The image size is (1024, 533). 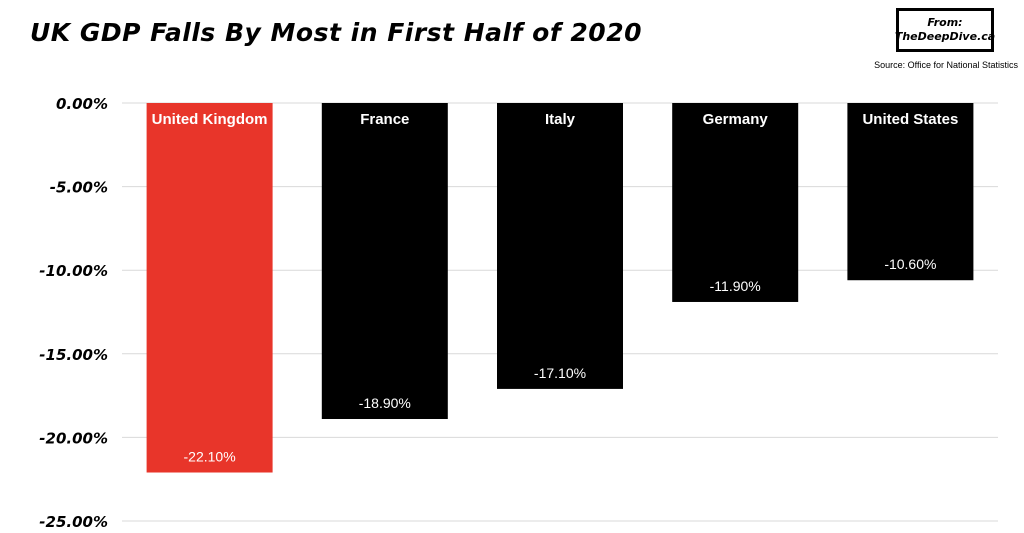 What do you see at coordinates (73, 438) in the screenshot?
I see `y-tick-label: -20.00%` at bounding box center [73, 438].